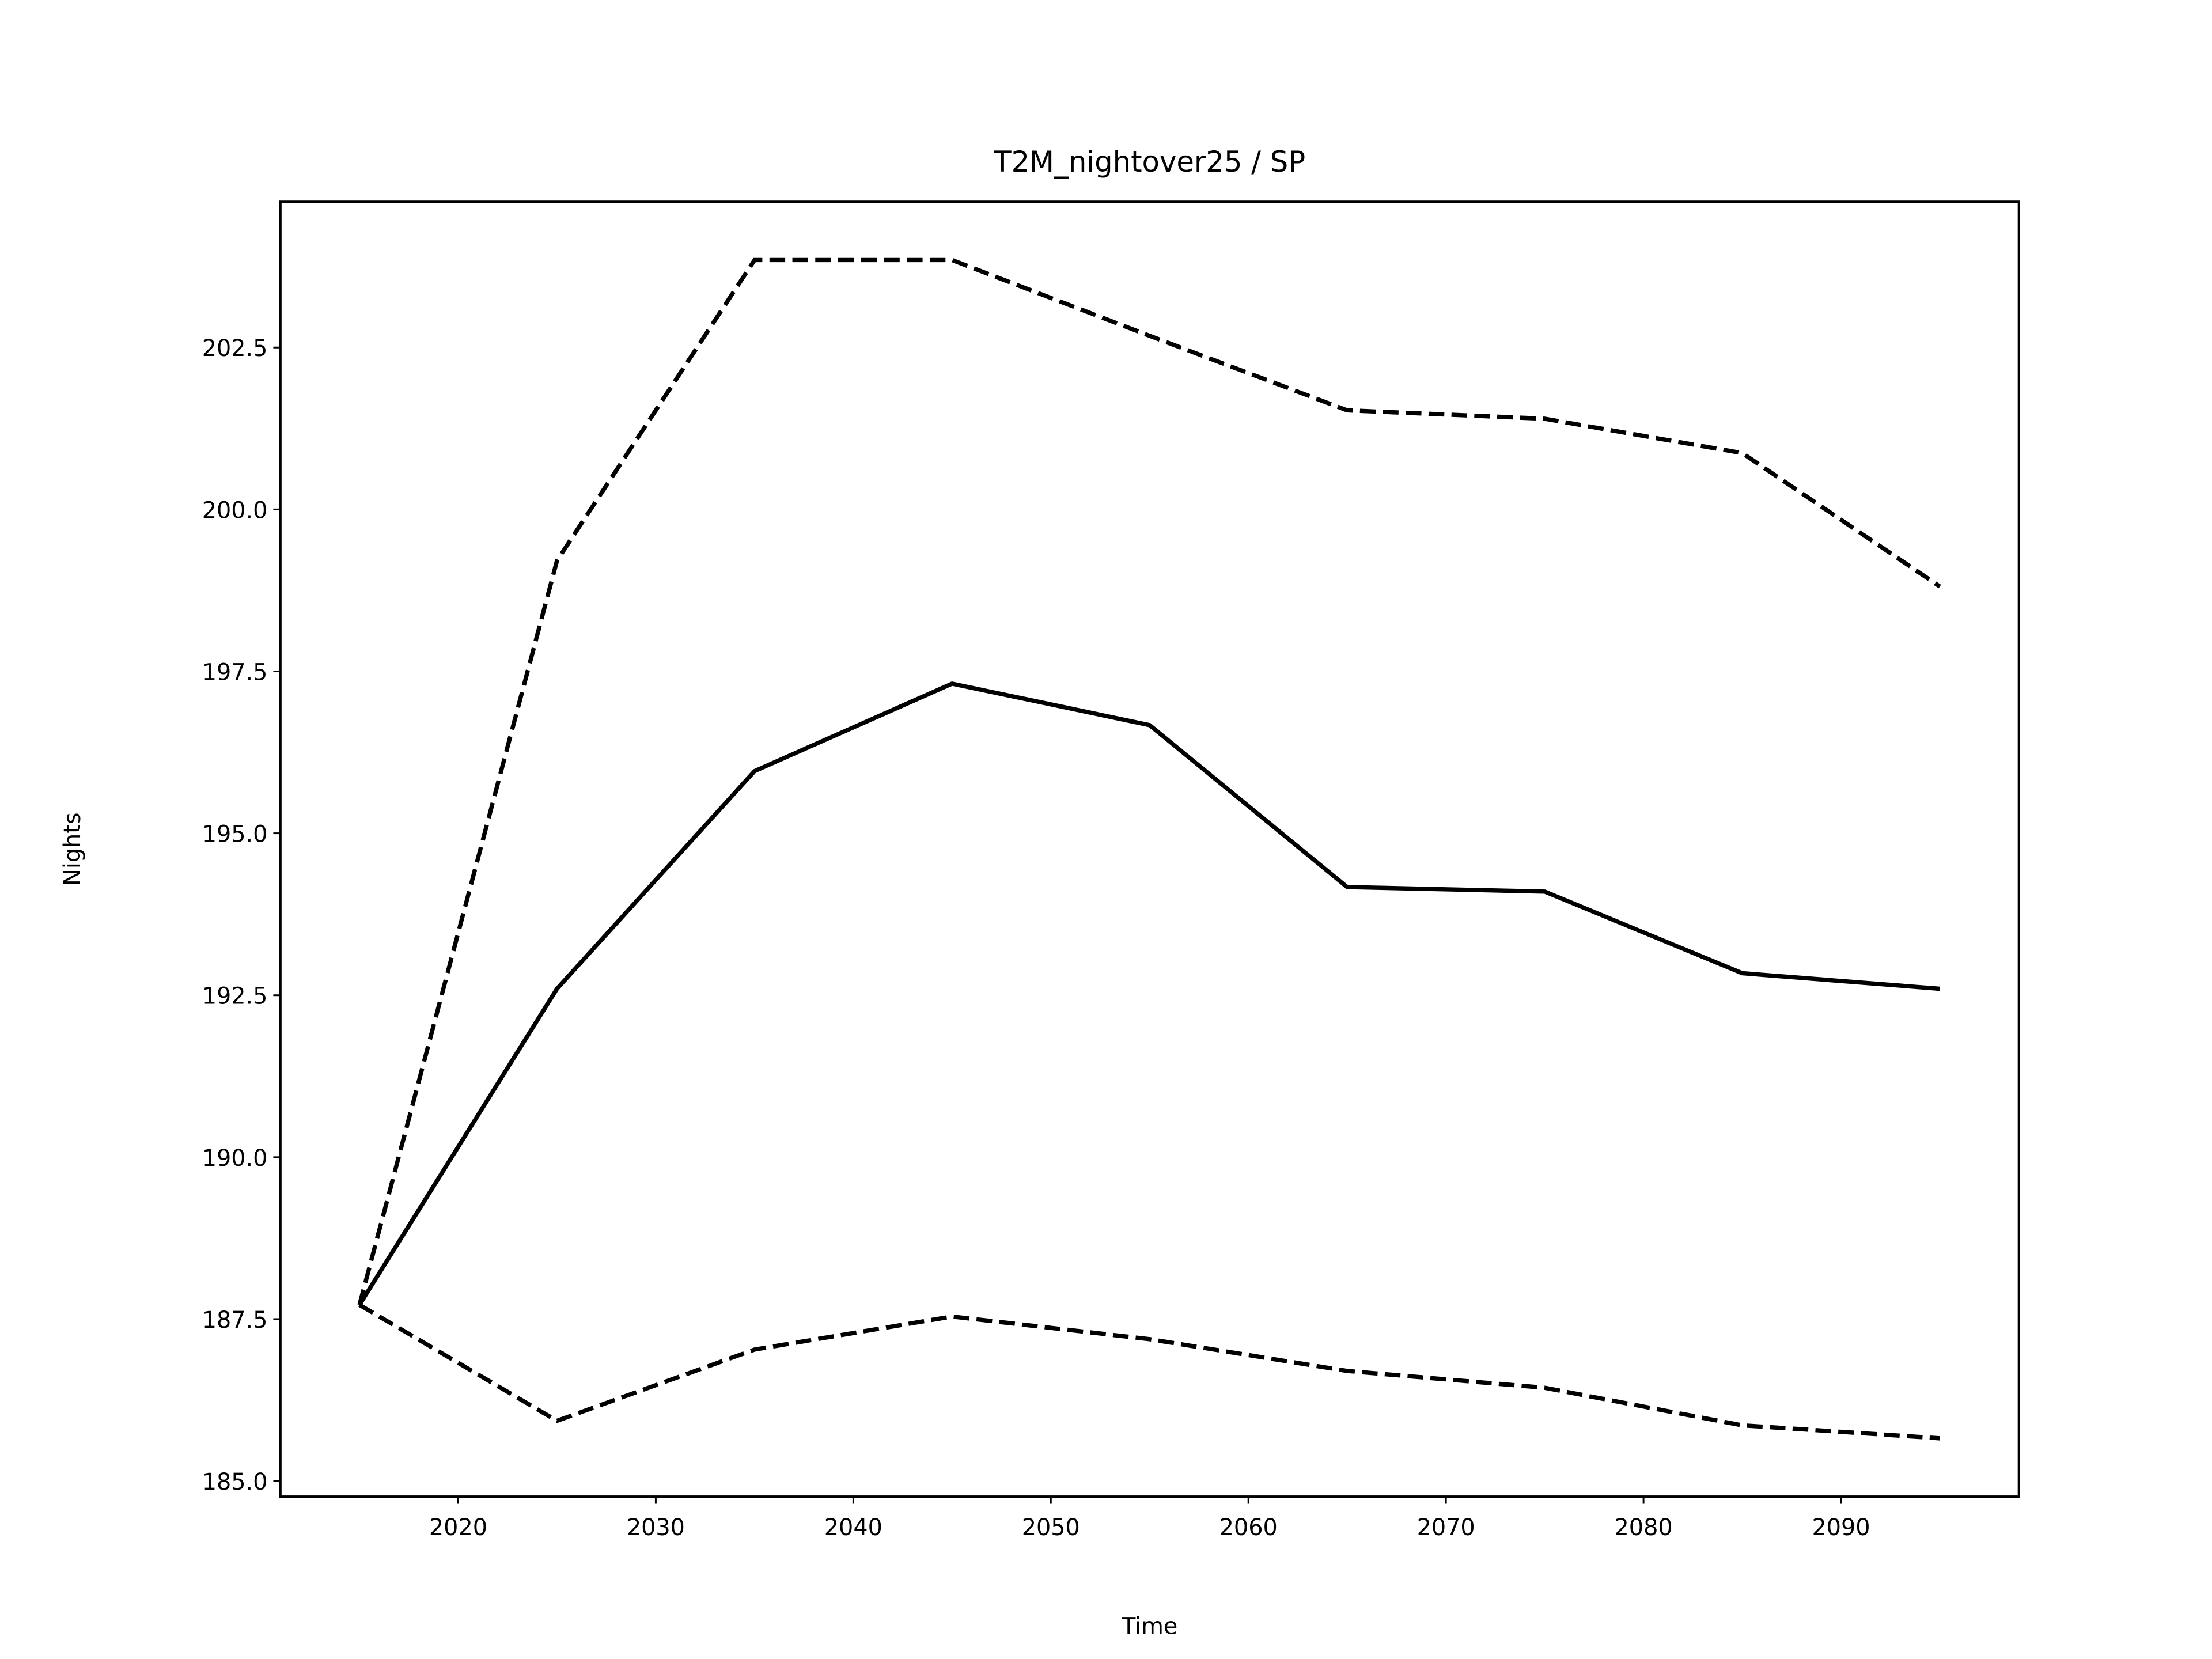 The width and height of the screenshot is (2212, 1659). What do you see at coordinates (656, 1527) in the screenshot?
I see `x-tick-label: 2030` at bounding box center [656, 1527].